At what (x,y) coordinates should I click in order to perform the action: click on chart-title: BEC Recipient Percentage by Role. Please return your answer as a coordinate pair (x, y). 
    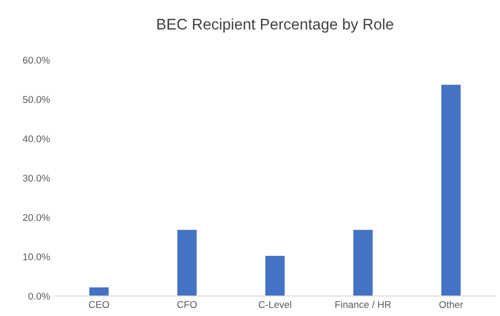
    Looking at the image, I should click on (275, 25).